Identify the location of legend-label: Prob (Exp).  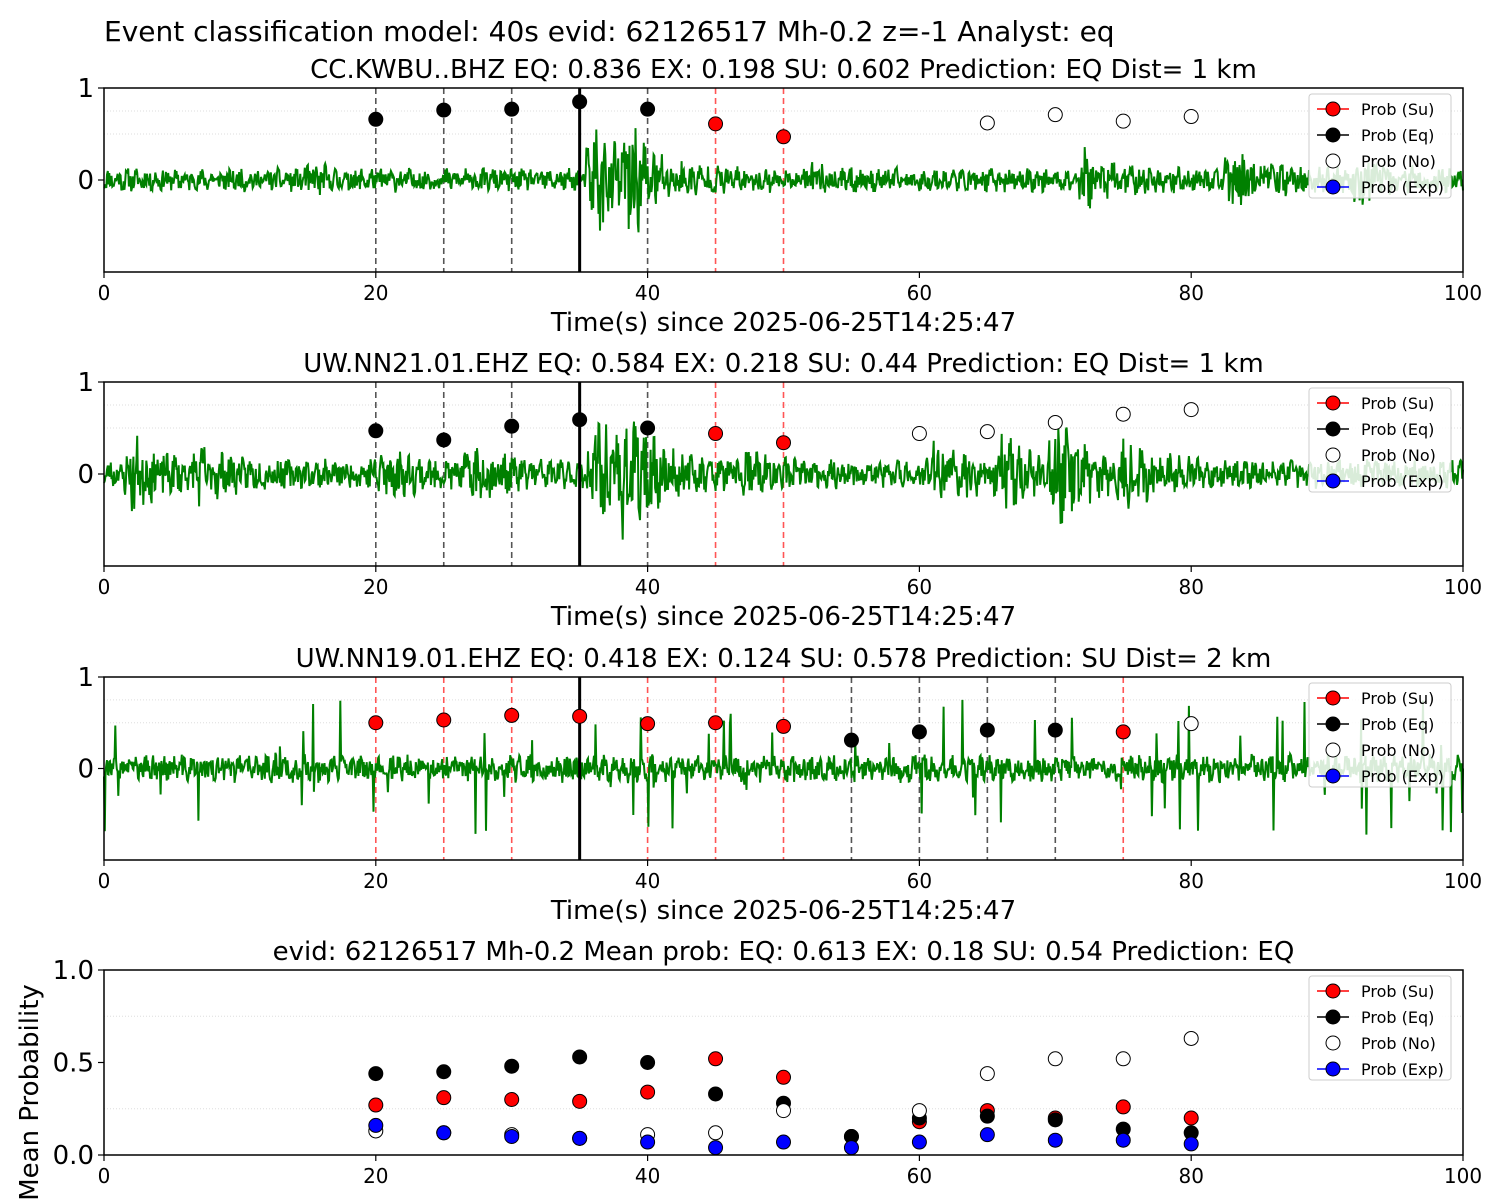
(1402, 187).